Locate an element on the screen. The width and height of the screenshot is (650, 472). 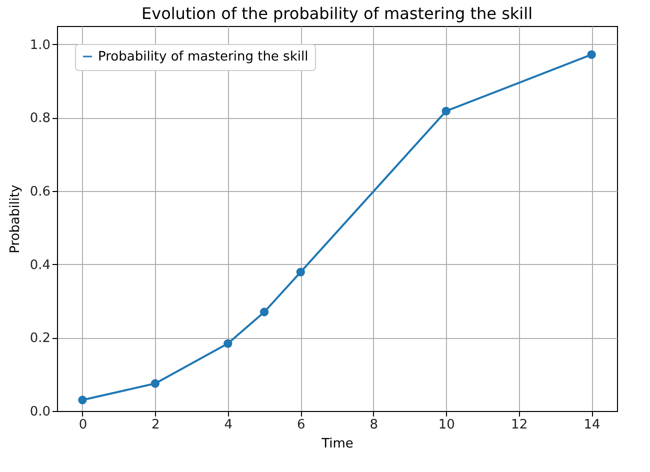
y-tick-label: 0.6 is located at coordinates (40, 192).